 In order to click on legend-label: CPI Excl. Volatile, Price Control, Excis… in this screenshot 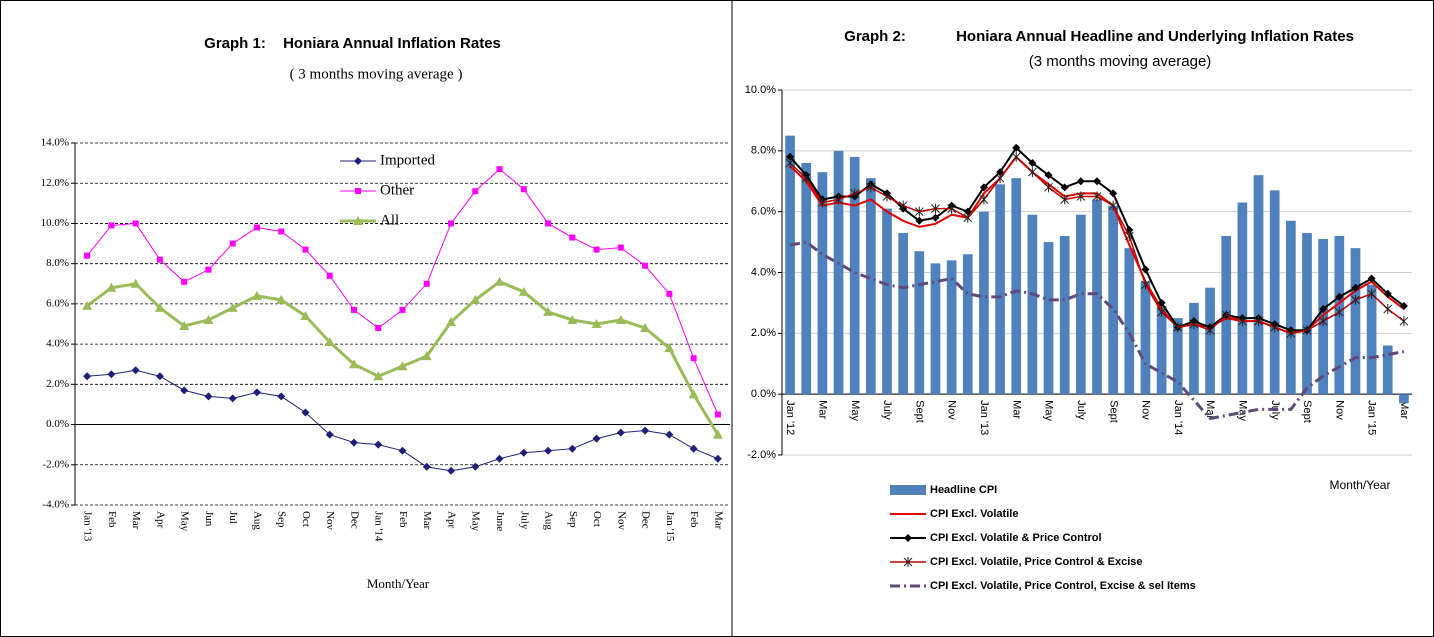, I will do `click(1063, 586)`.